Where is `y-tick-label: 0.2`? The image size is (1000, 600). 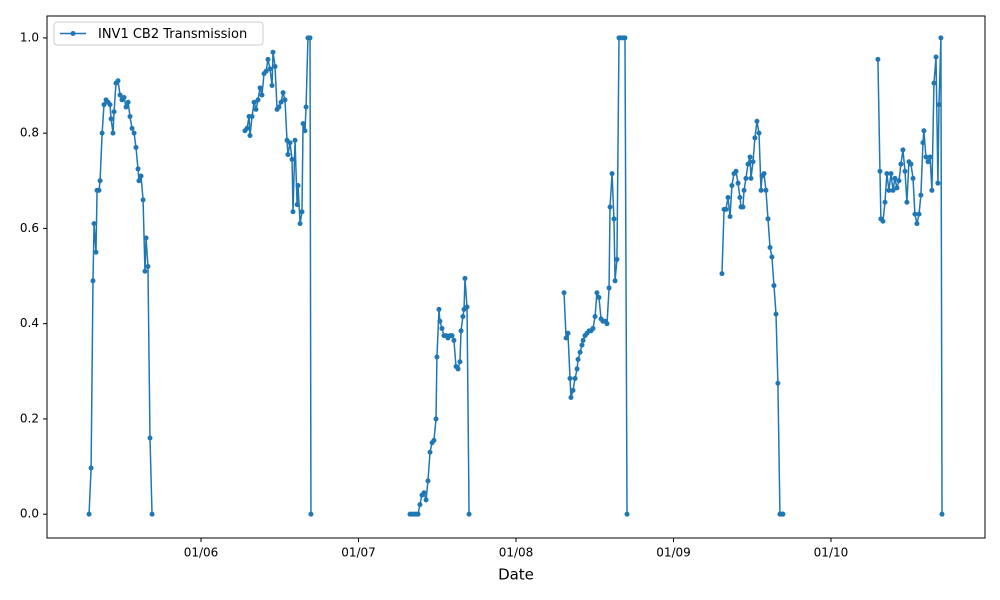 y-tick-label: 0.2 is located at coordinates (29, 418).